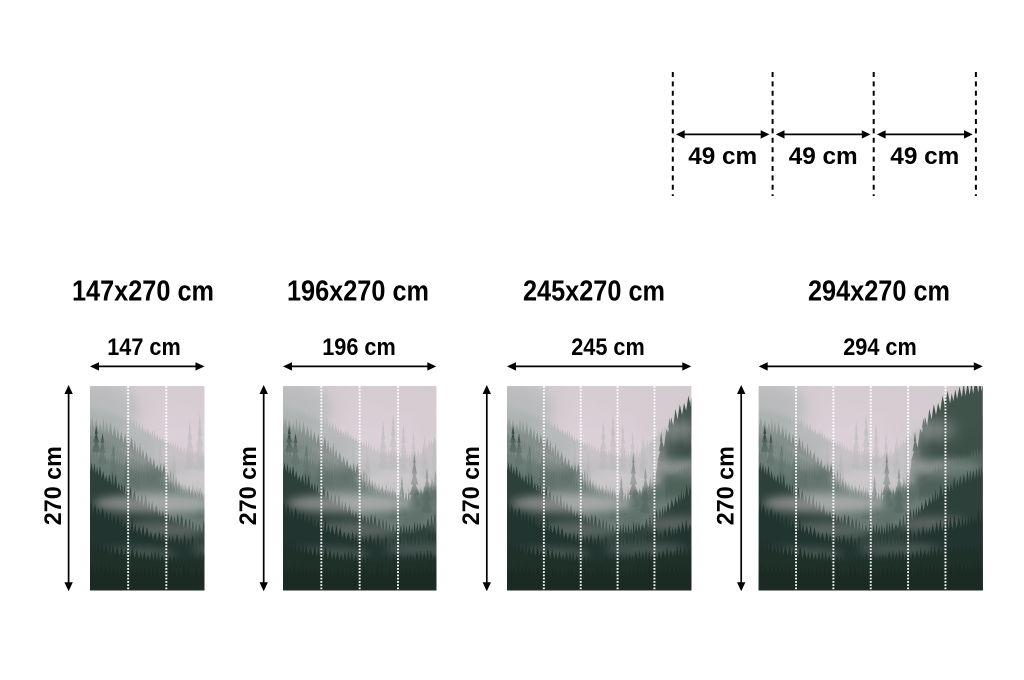  Describe the element at coordinates (608, 347) in the screenshot. I see `svg-text: 245 cm` at that location.